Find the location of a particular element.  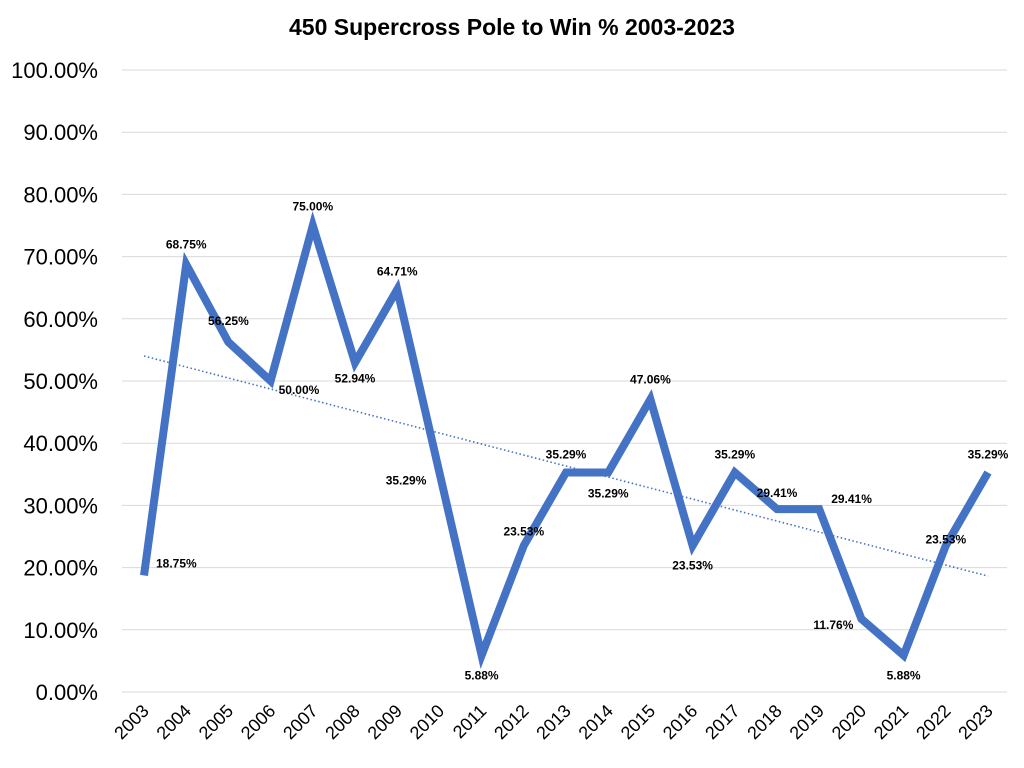

y-tick-label: 50.00% is located at coordinates (60, 381).